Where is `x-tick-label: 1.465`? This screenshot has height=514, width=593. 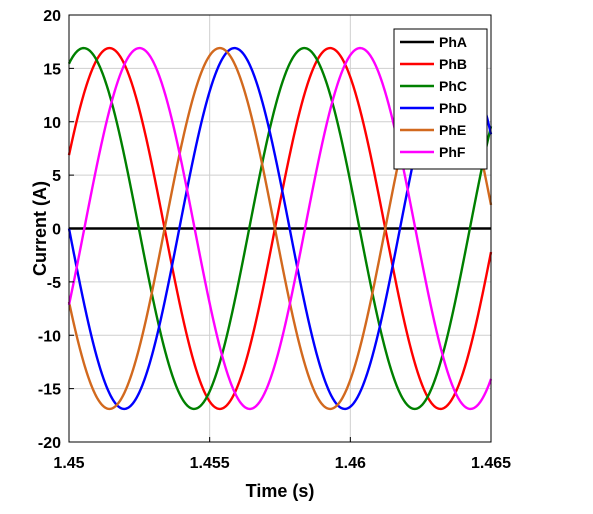 x-tick-label: 1.465 is located at coordinates (491, 463).